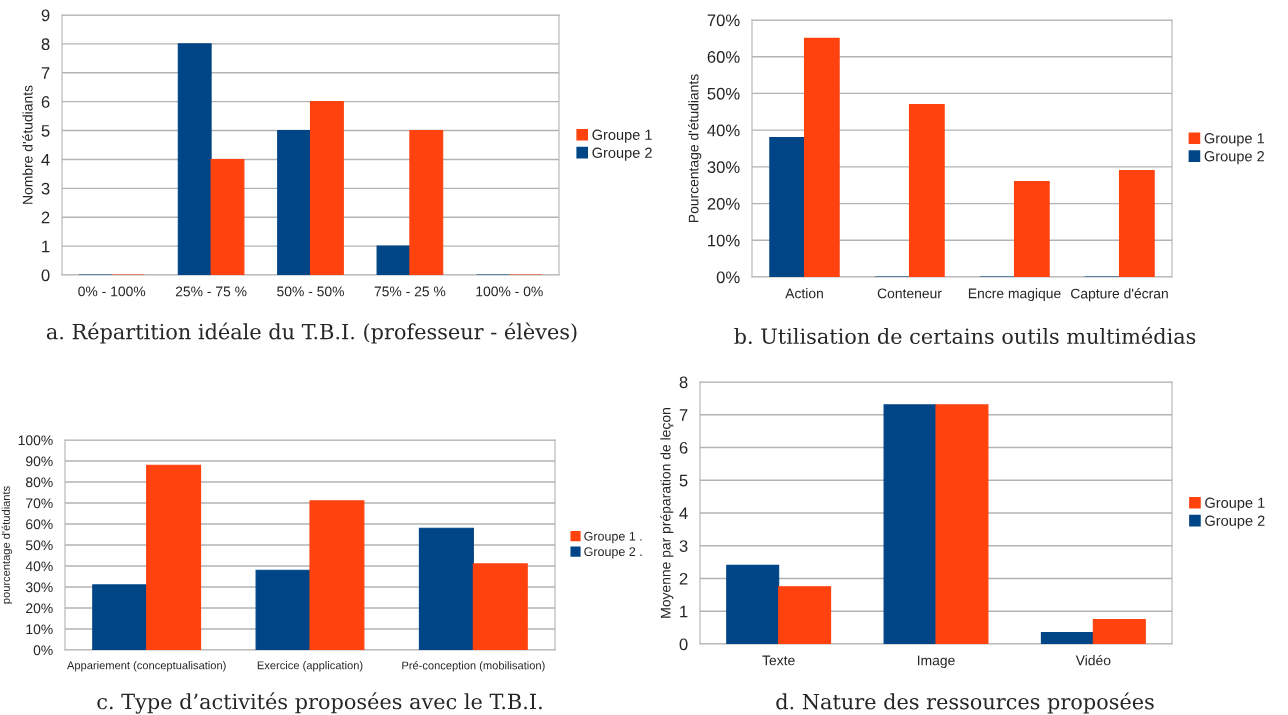  I want to click on x-tick-label: 0% - 100%, so click(112, 291).